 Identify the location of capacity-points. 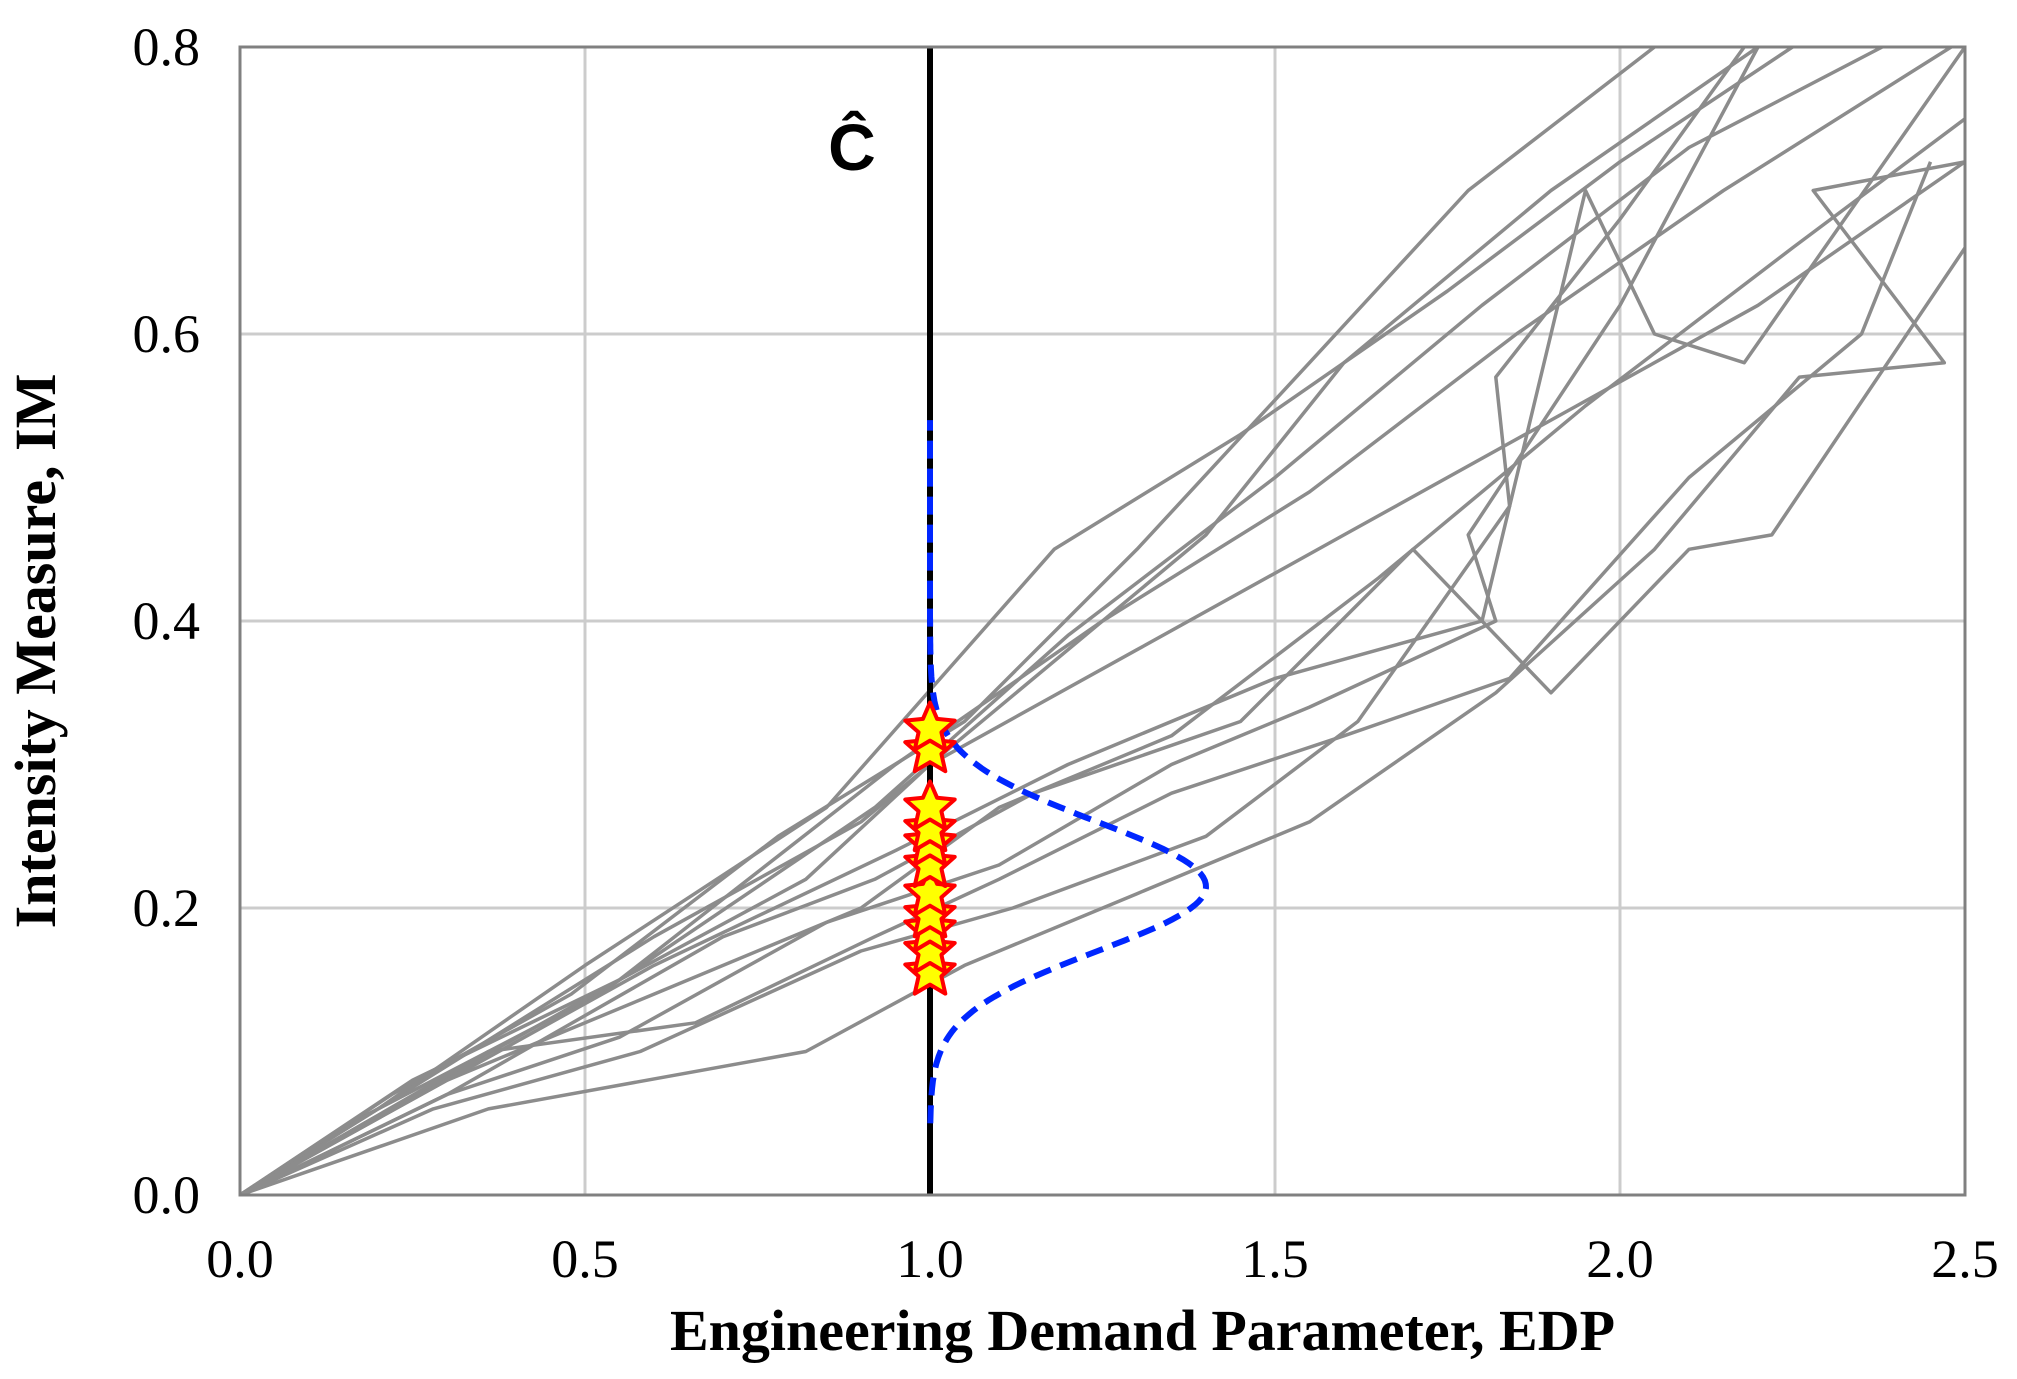
(930, 848).